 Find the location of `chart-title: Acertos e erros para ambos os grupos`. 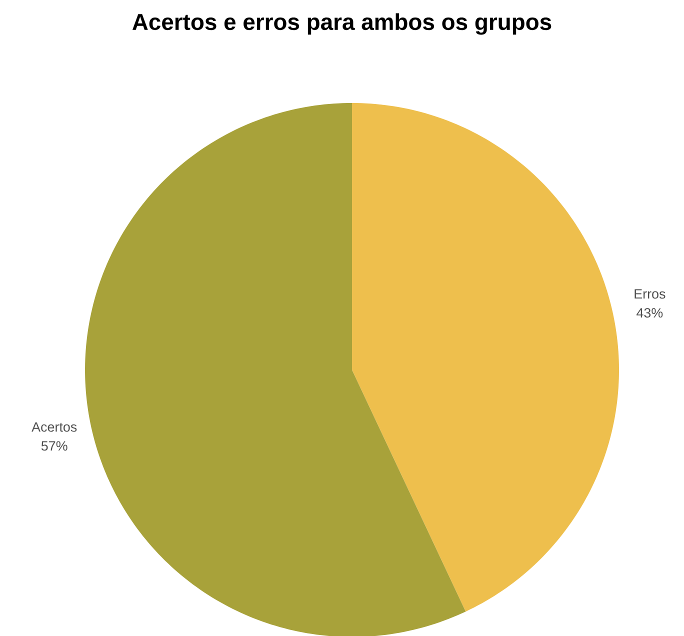

chart-title: Acertos e erros para ambos os grupos is located at coordinates (342, 24).